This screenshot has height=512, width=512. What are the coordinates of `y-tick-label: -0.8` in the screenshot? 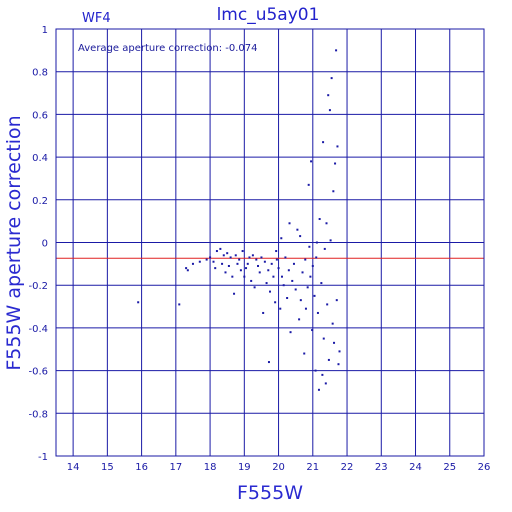 It's located at (38, 414).